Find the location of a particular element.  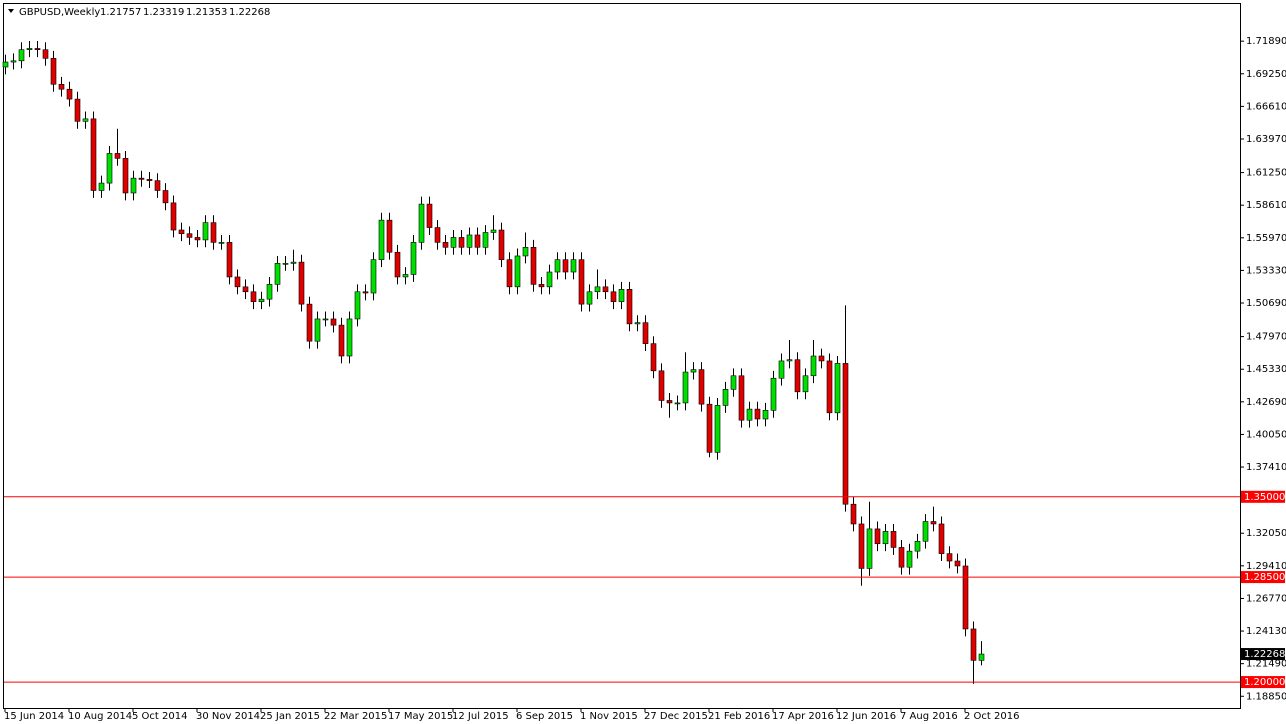

y-tick-label: 1.61250 is located at coordinates (1266, 173).